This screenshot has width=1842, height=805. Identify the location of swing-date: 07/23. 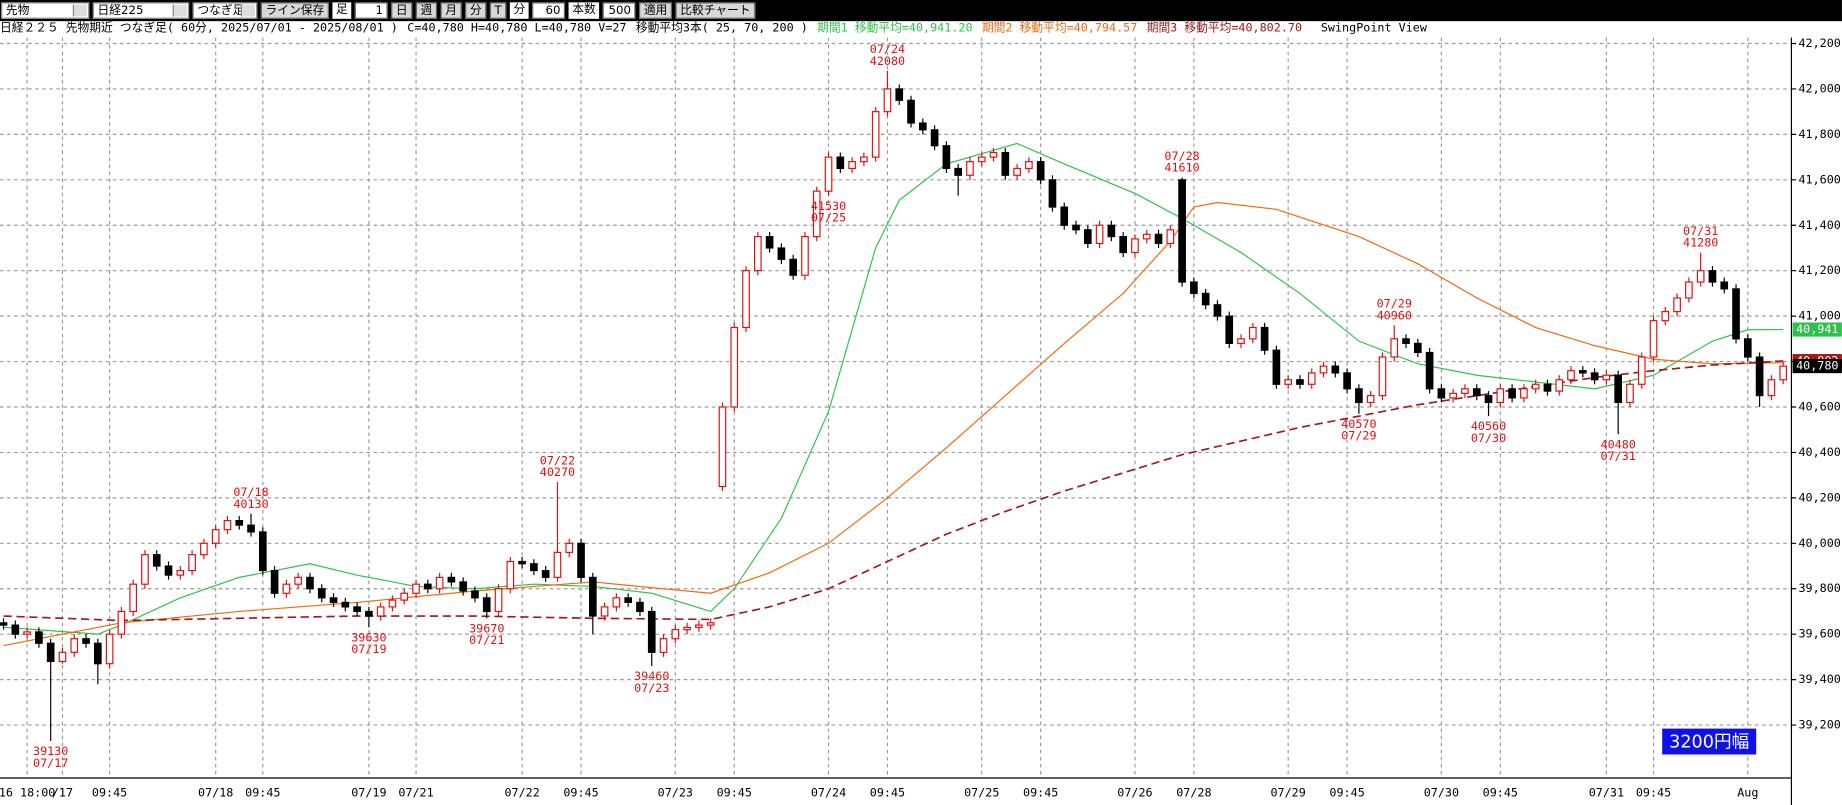
(651, 688).